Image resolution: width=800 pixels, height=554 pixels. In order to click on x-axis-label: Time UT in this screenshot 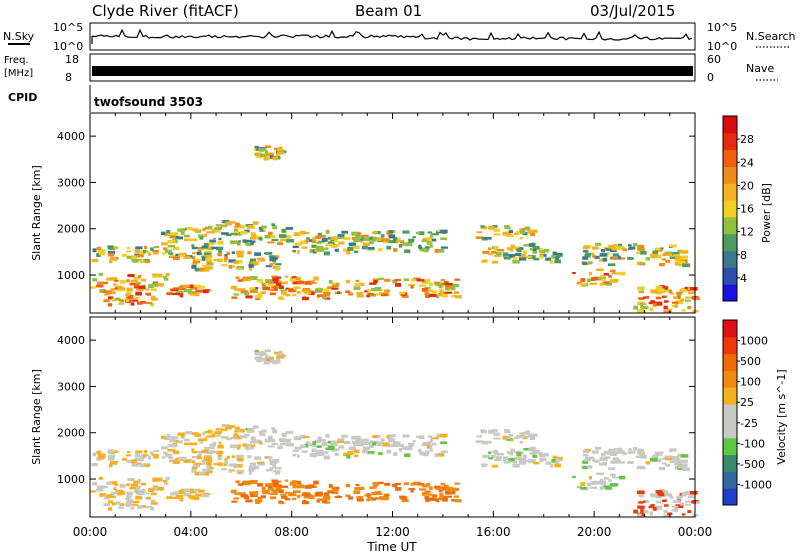, I will do `click(391, 547)`.